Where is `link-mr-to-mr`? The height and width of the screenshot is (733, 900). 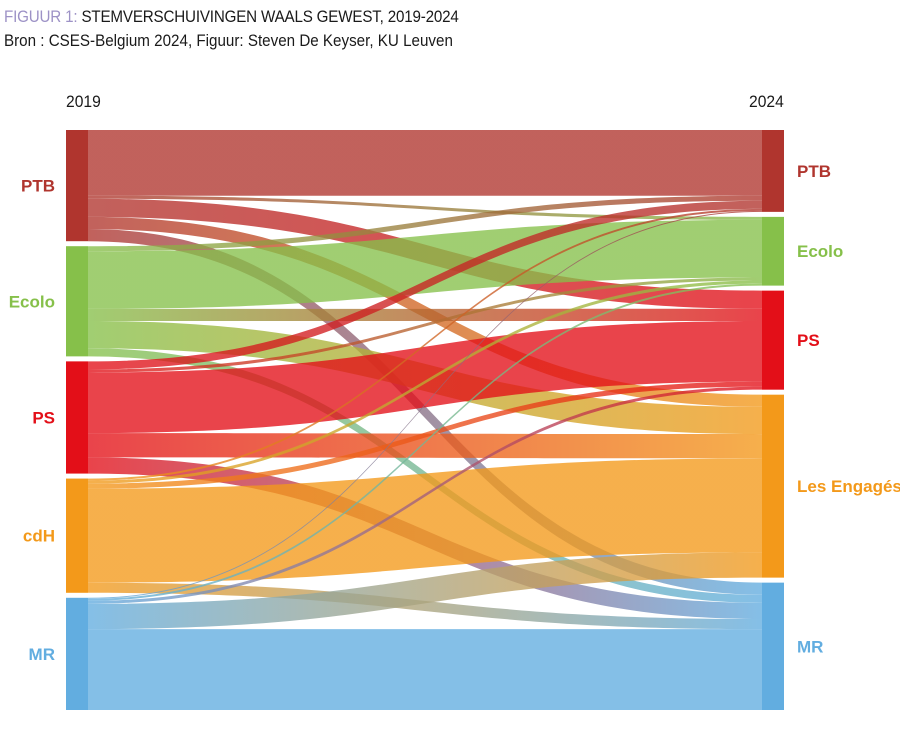
link-mr-to-mr is located at coordinates (425, 669).